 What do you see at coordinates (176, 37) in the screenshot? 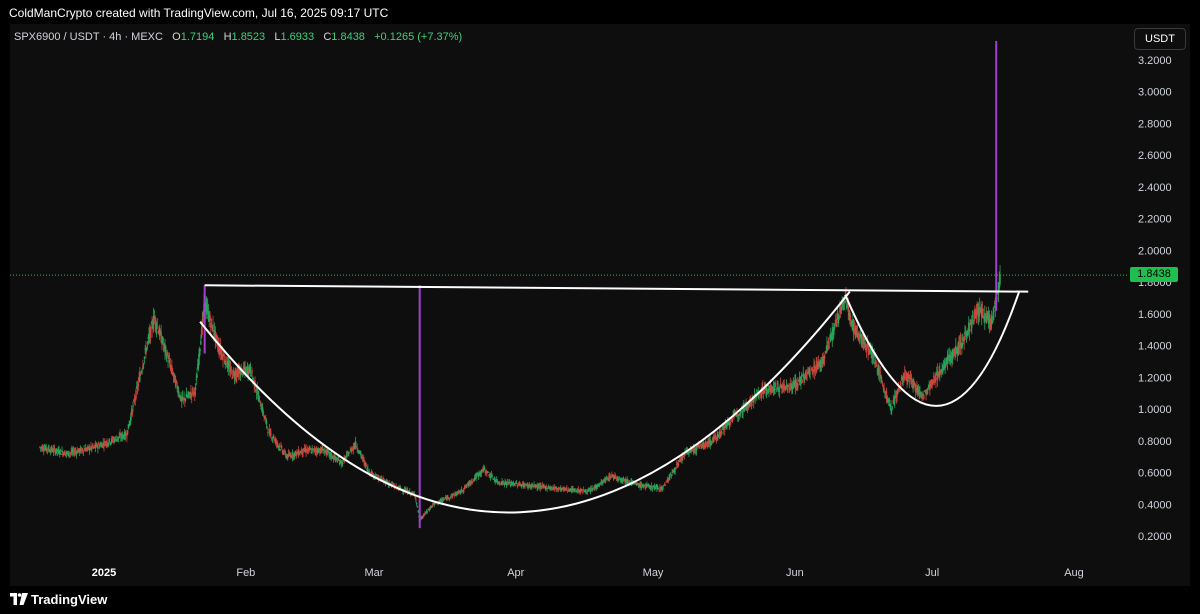
I see `open-label: O` at bounding box center [176, 37].